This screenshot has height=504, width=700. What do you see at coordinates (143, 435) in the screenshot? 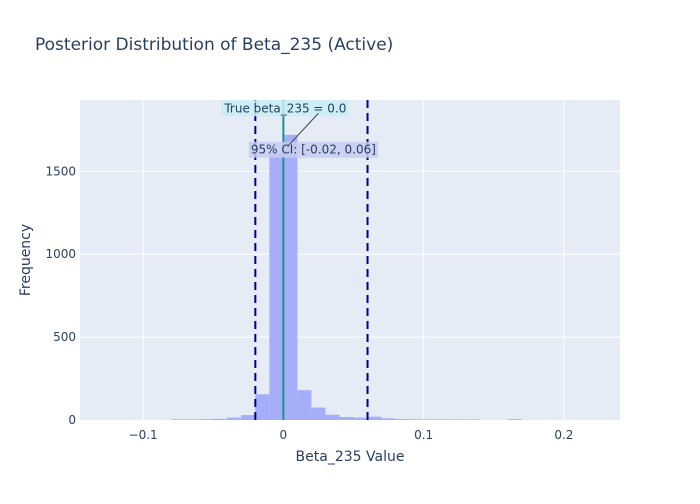
I see `x-tick-label: −0.1` at bounding box center [143, 435].